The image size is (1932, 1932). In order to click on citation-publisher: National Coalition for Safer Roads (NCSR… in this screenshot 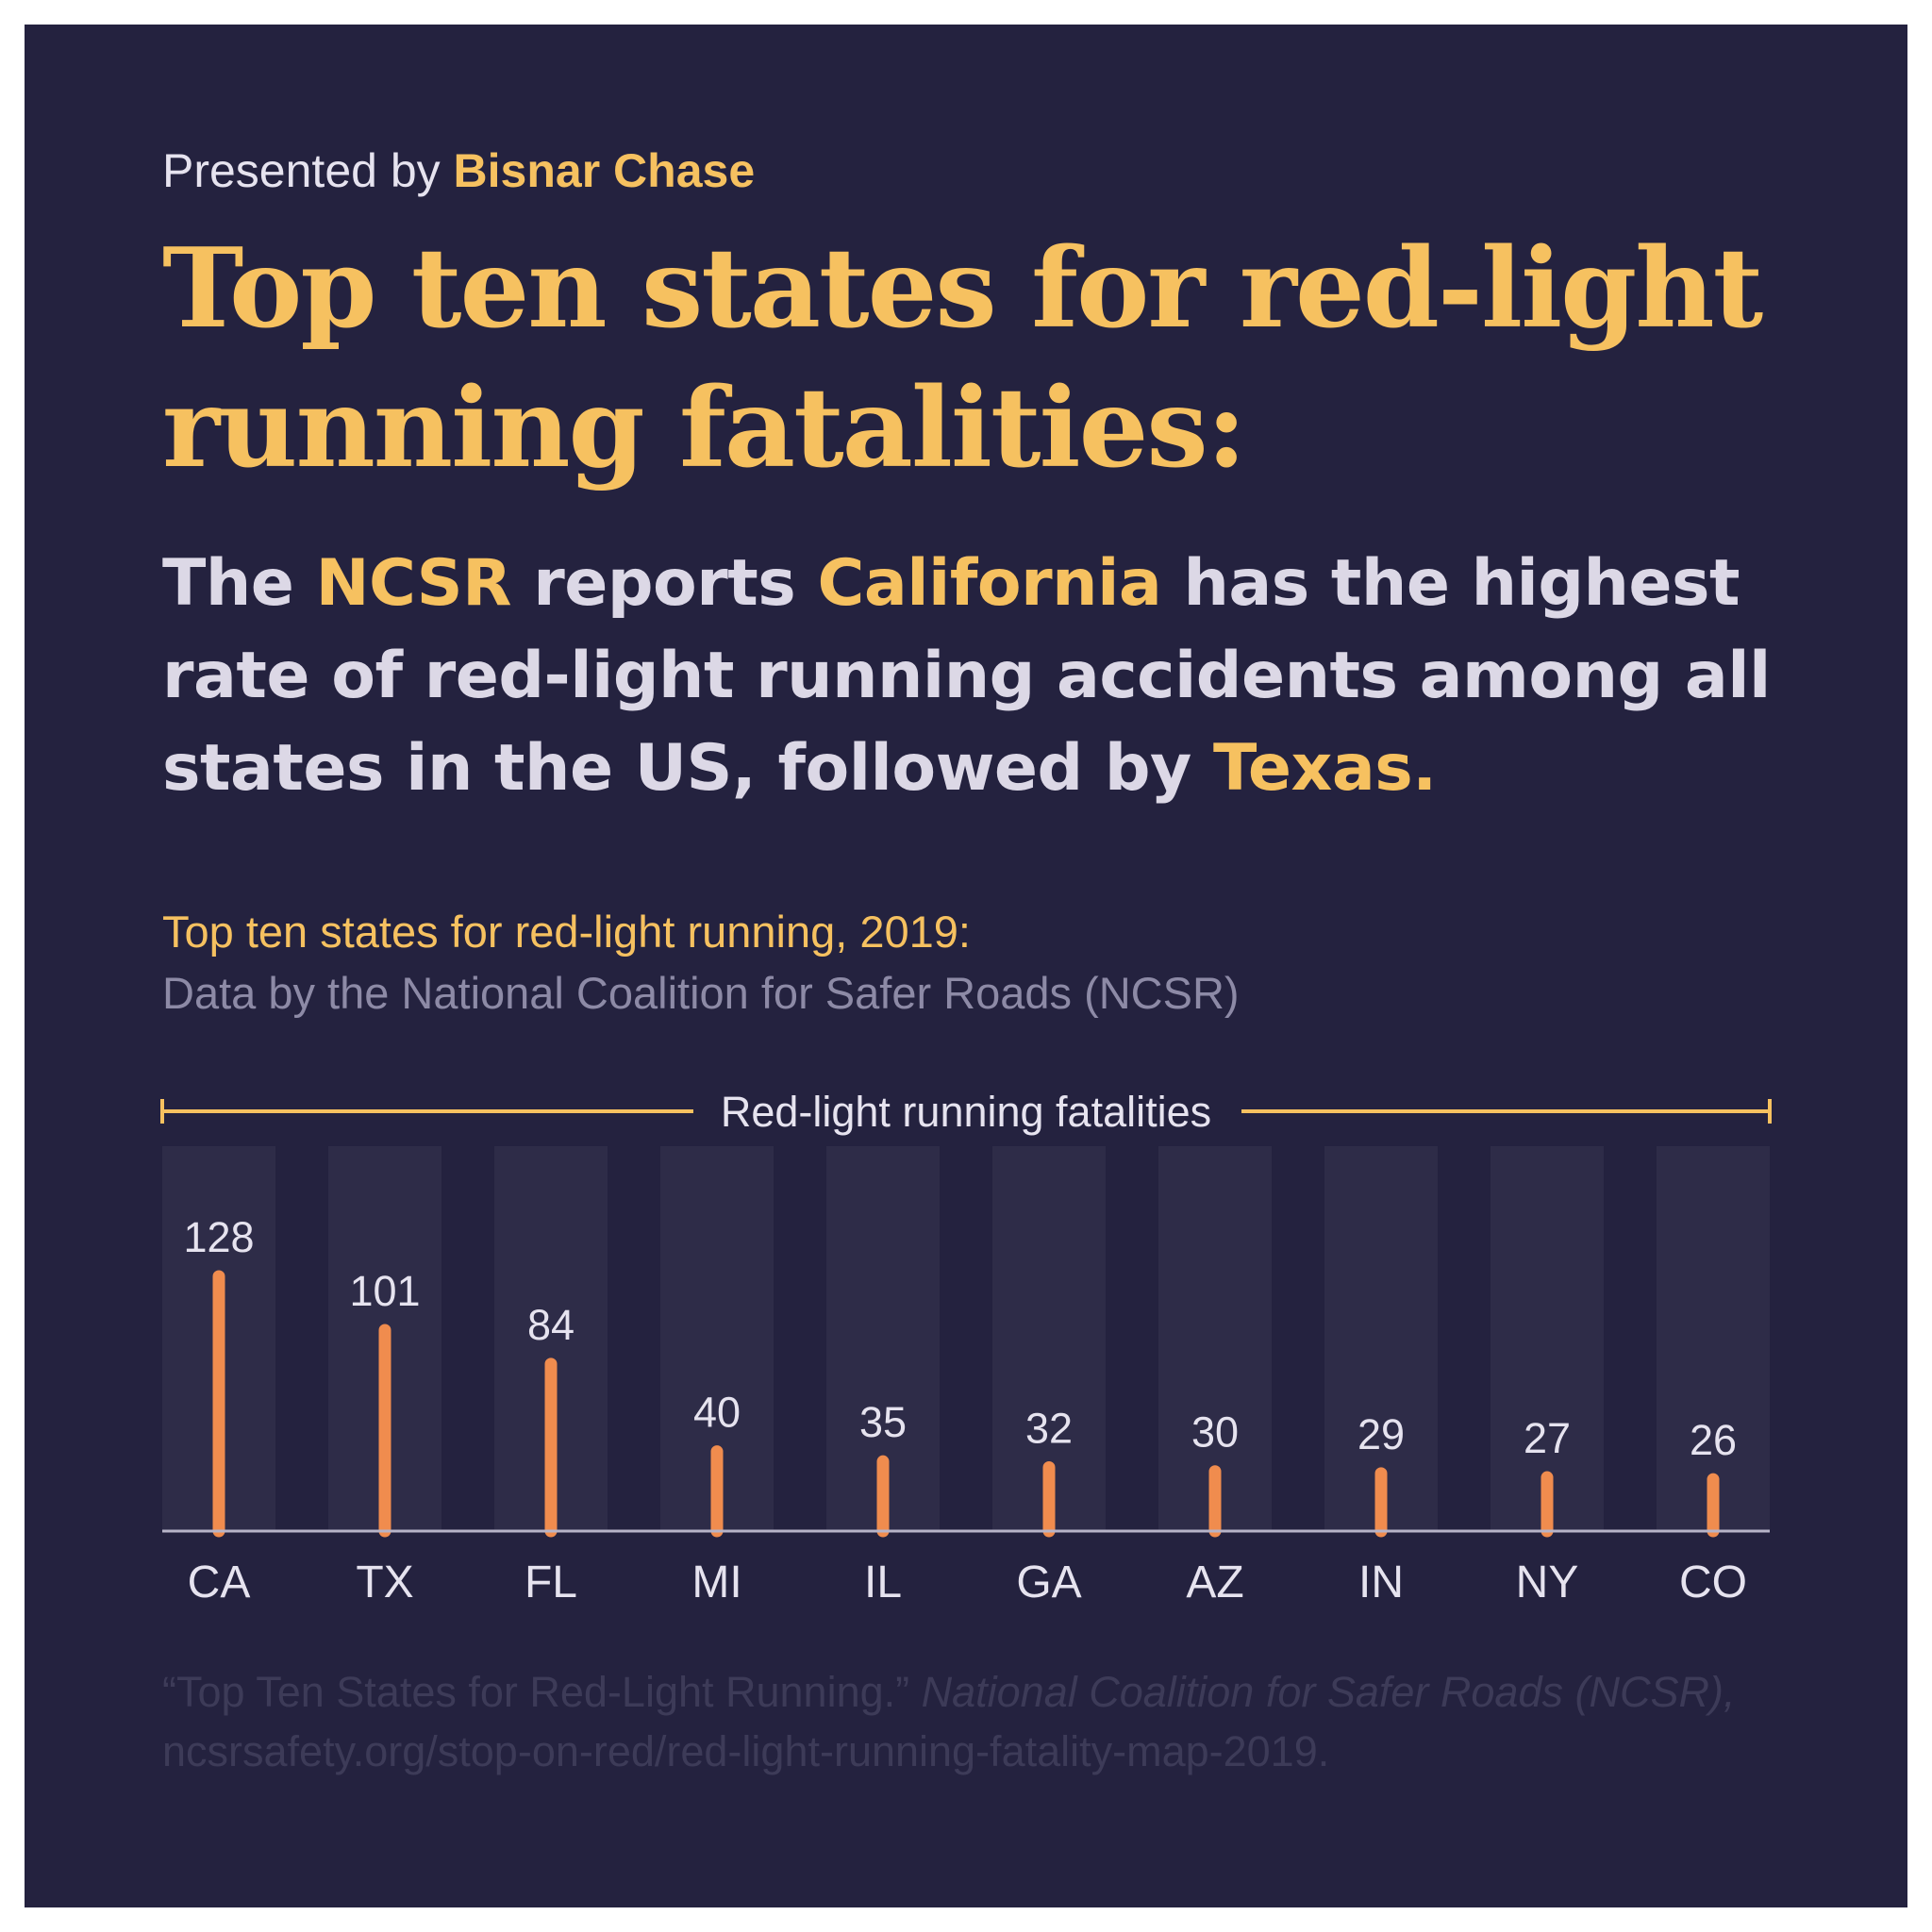, I will do `click(1329, 1692)`.